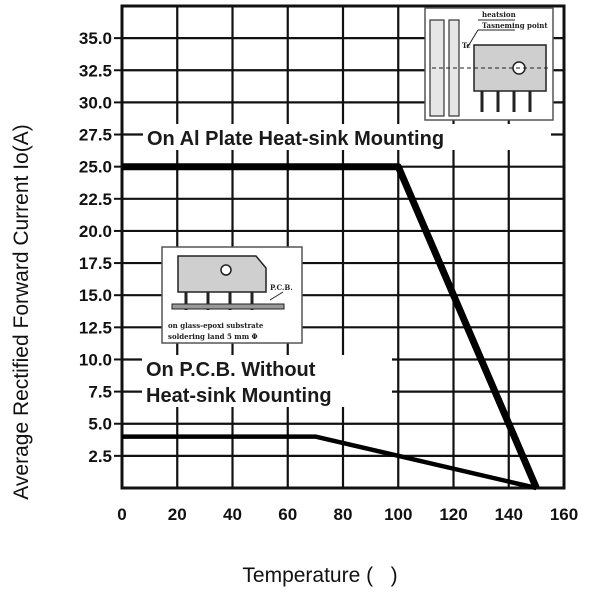 The image size is (591, 596). I want to click on y-tick-label-11: 30.0, so click(95, 102).